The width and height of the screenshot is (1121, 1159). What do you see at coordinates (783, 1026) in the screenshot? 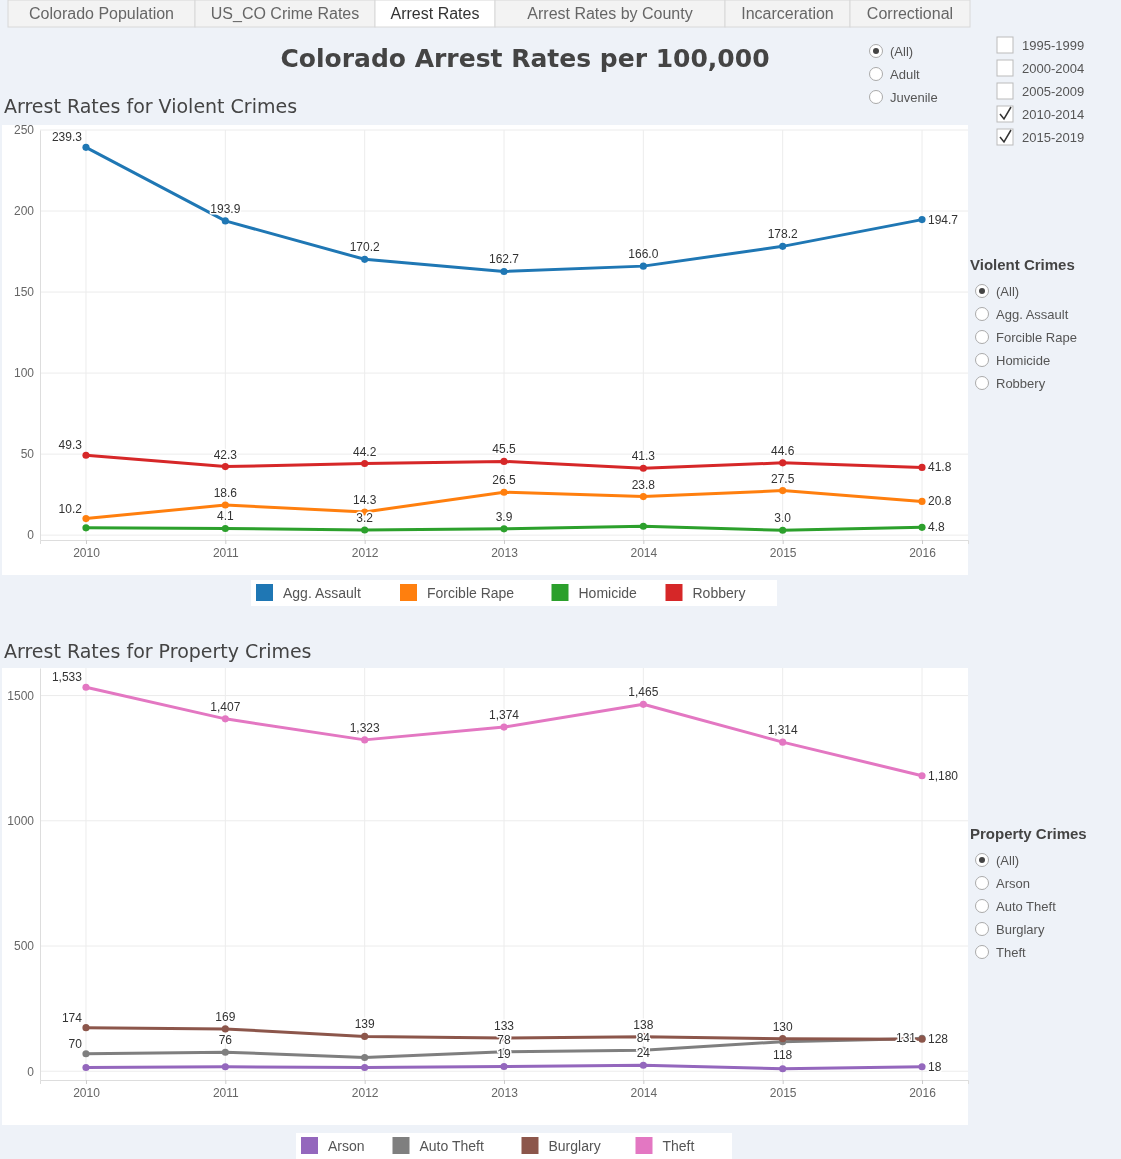
I see `data-label: 130` at bounding box center [783, 1026].